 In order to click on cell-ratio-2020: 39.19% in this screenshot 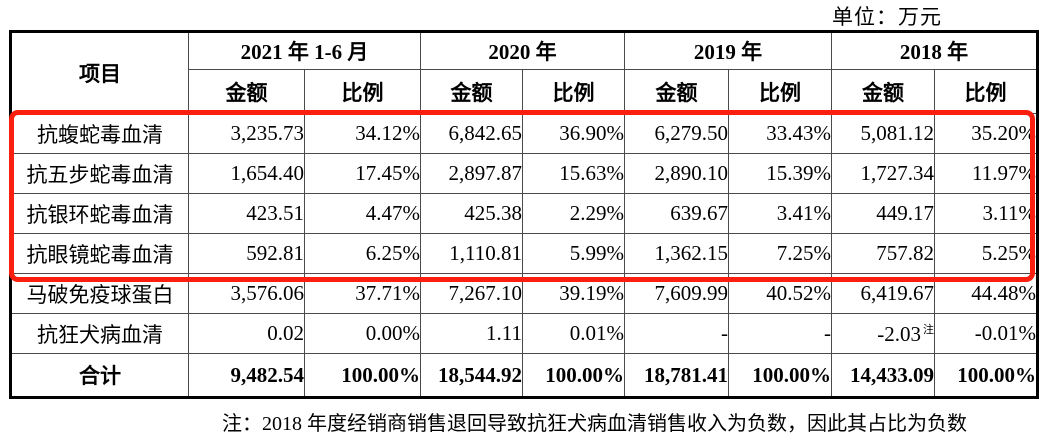, I will do `click(573, 293)`.